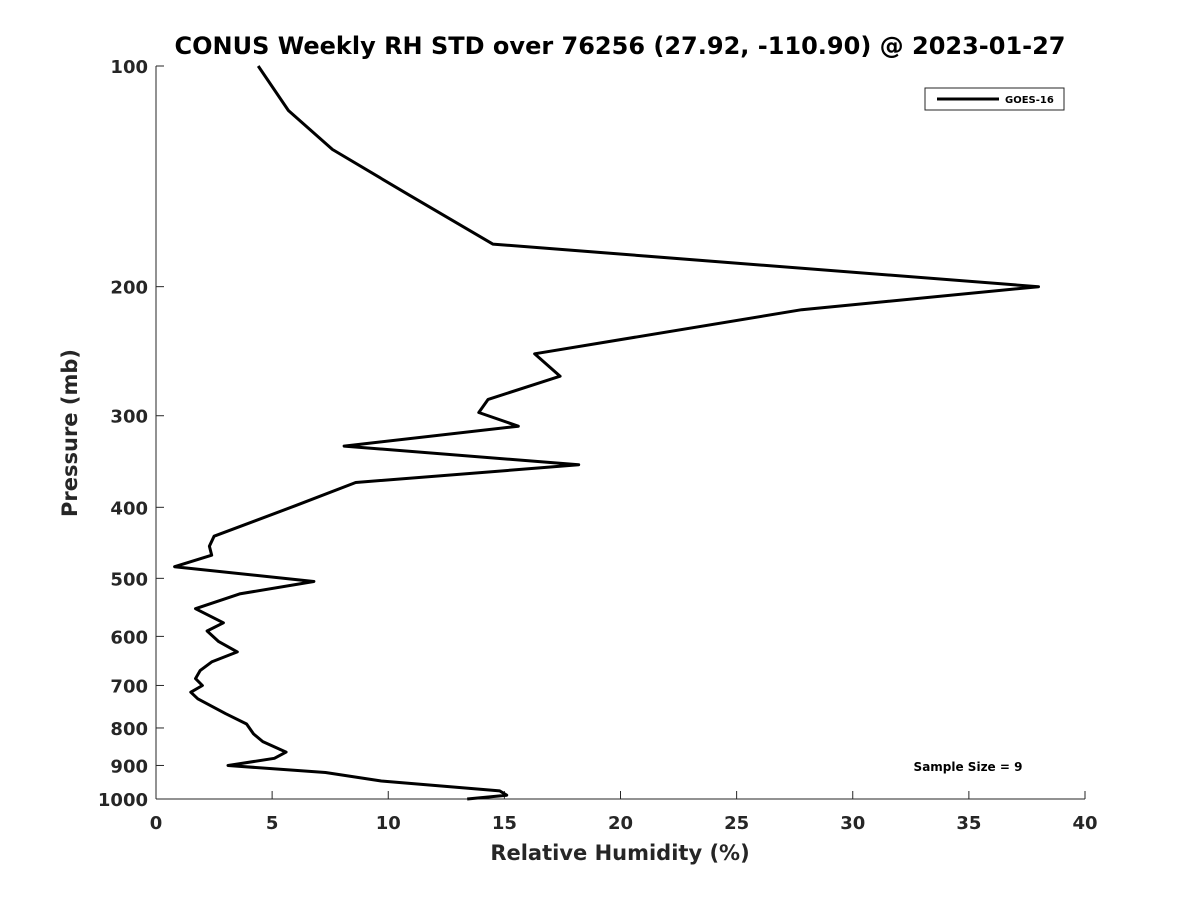 Image resolution: width=1200 pixels, height=900 pixels. Describe the element at coordinates (1029, 100) in the screenshot. I see `legend-label-goes-16: GOES-16` at that location.